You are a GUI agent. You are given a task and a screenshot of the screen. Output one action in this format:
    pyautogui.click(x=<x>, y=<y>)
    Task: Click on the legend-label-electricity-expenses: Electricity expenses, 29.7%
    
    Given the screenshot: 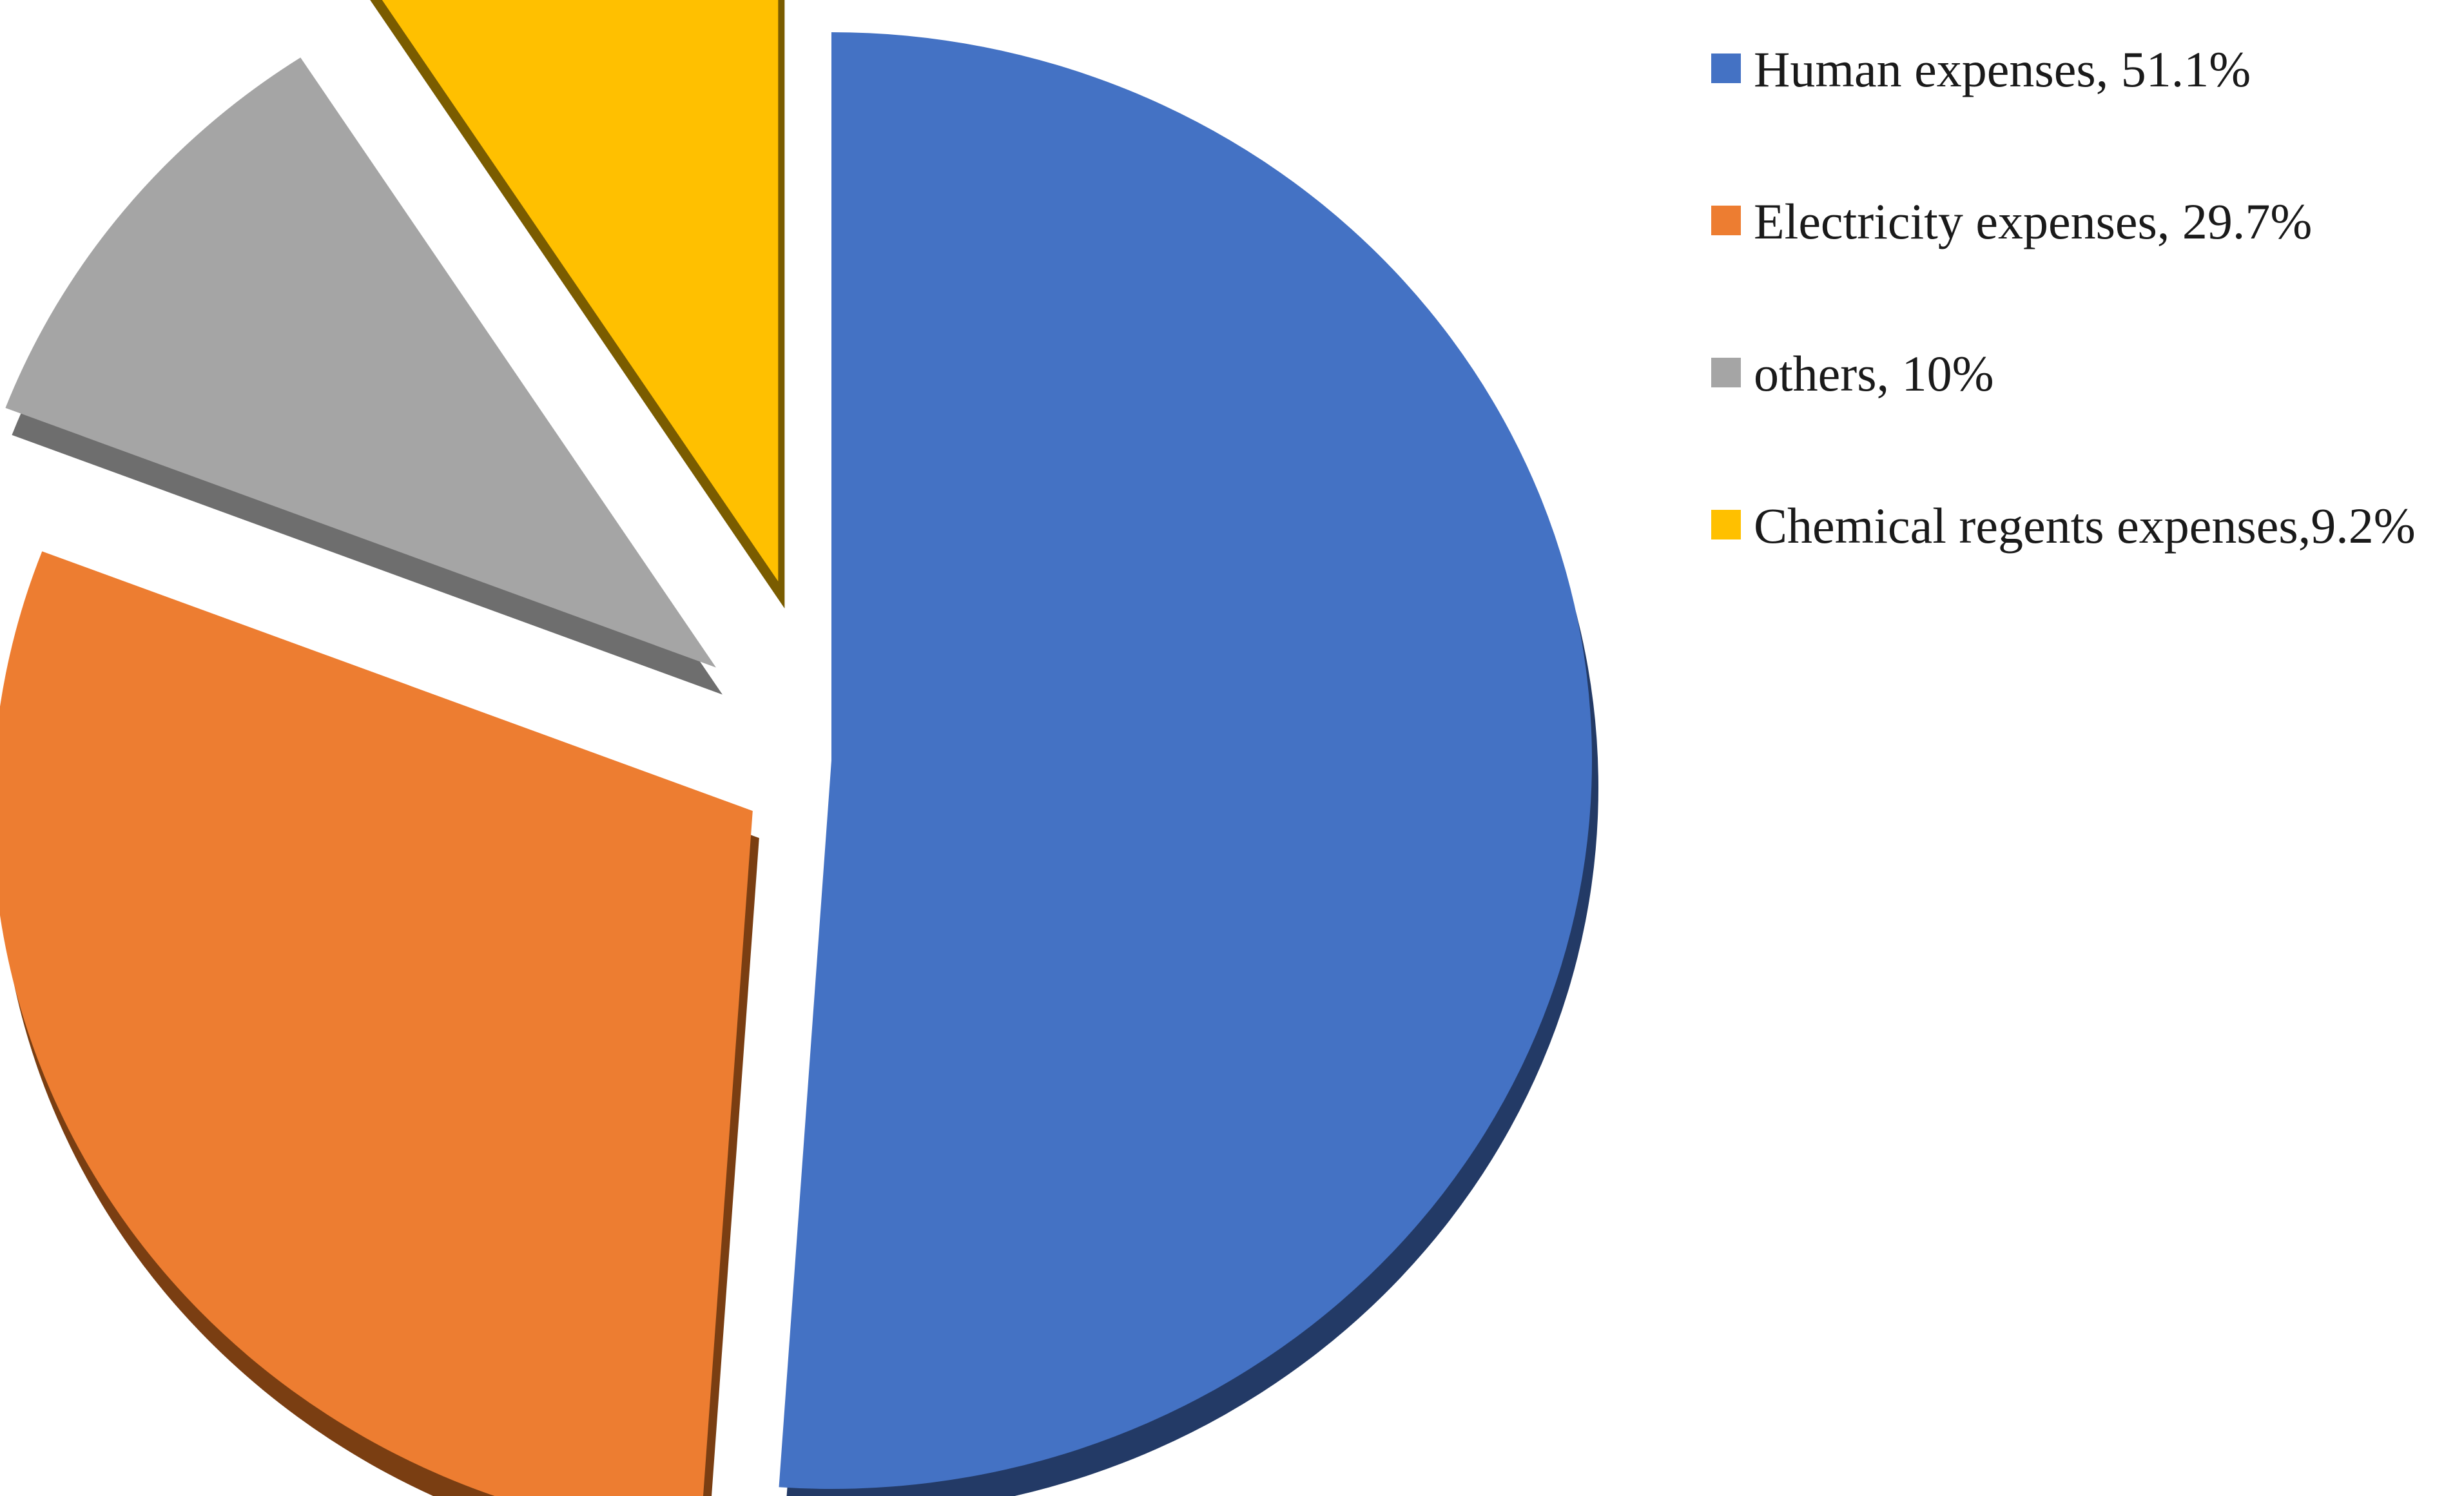 What is the action you would take?
    pyautogui.click(x=2033, y=221)
    